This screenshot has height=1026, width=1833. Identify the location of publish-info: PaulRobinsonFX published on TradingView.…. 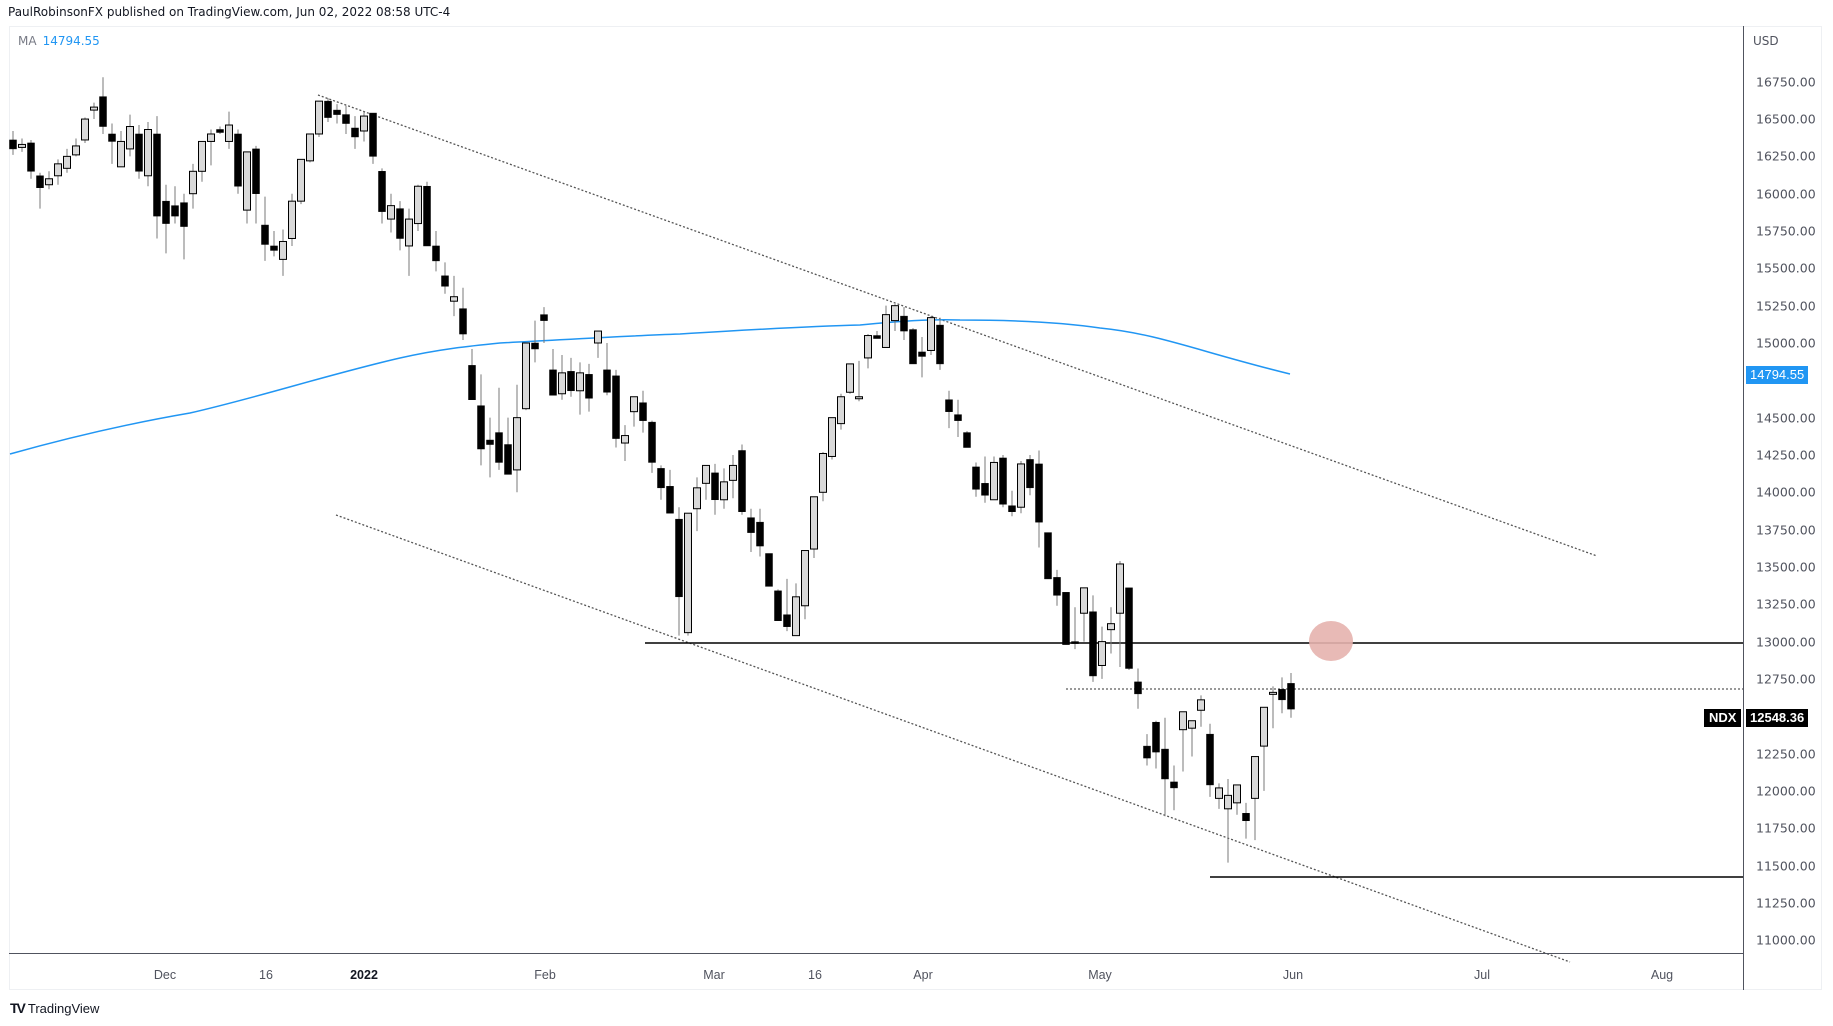
(229, 12).